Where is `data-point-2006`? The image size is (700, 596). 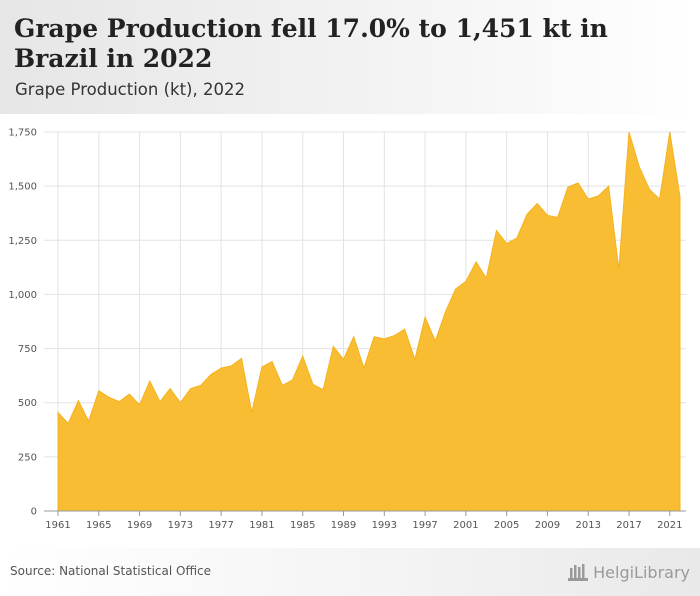
data-point-2006 is located at coordinates (517, 238).